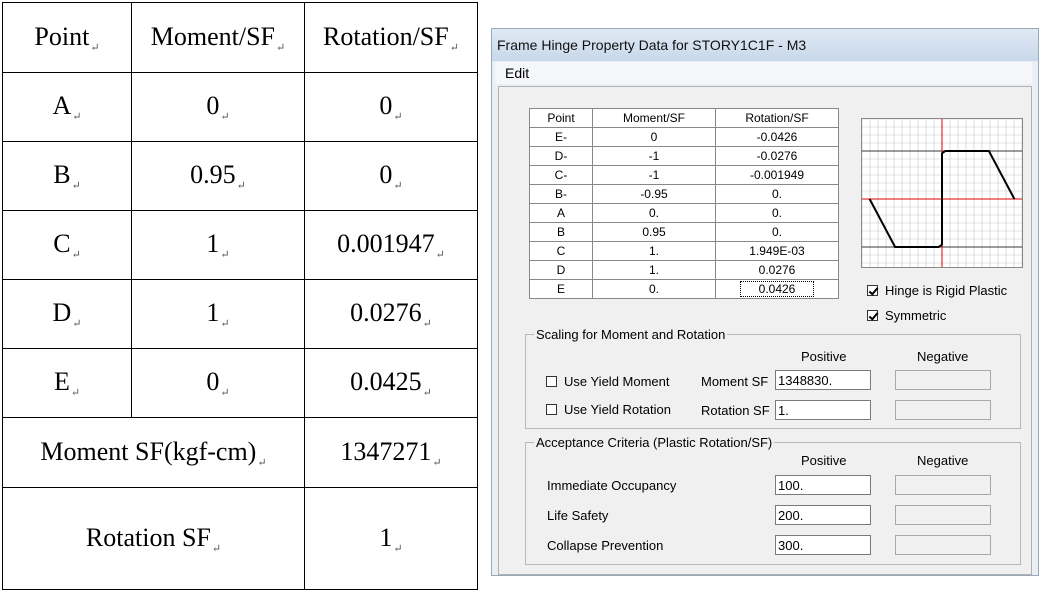 Image resolution: width=1054 pixels, height=599 pixels. What do you see at coordinates (823, 545) in the screenshot?
I see `collapse-prevention-positive-input` at bounding box center [823, 545].